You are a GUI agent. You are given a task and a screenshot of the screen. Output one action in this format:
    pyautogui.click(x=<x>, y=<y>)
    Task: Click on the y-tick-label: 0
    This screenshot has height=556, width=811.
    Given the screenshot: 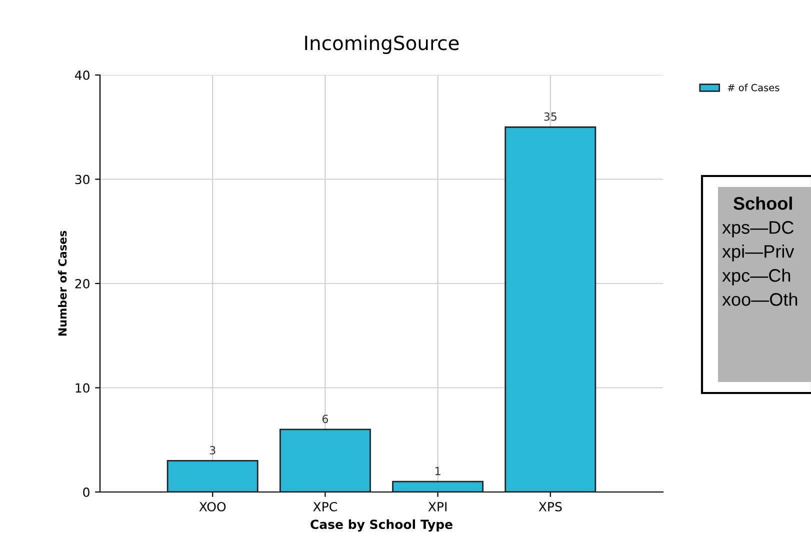 What is the action you would take?
    pyautogui.click(x=86, y=492)
    